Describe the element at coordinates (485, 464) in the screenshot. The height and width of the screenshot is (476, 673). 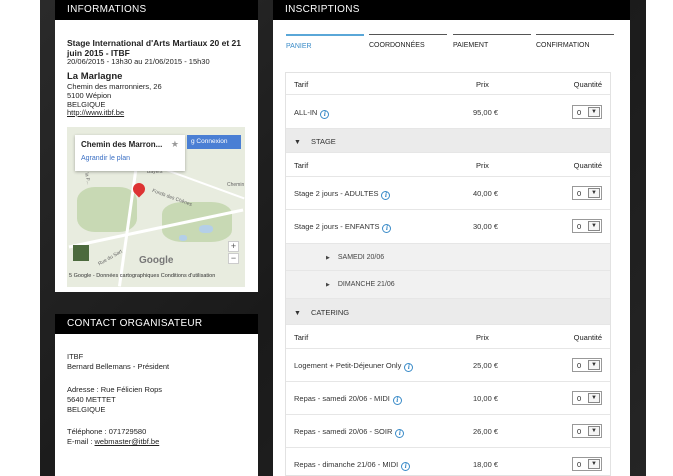
I see `tariff-price: 18,00 €` at that location.